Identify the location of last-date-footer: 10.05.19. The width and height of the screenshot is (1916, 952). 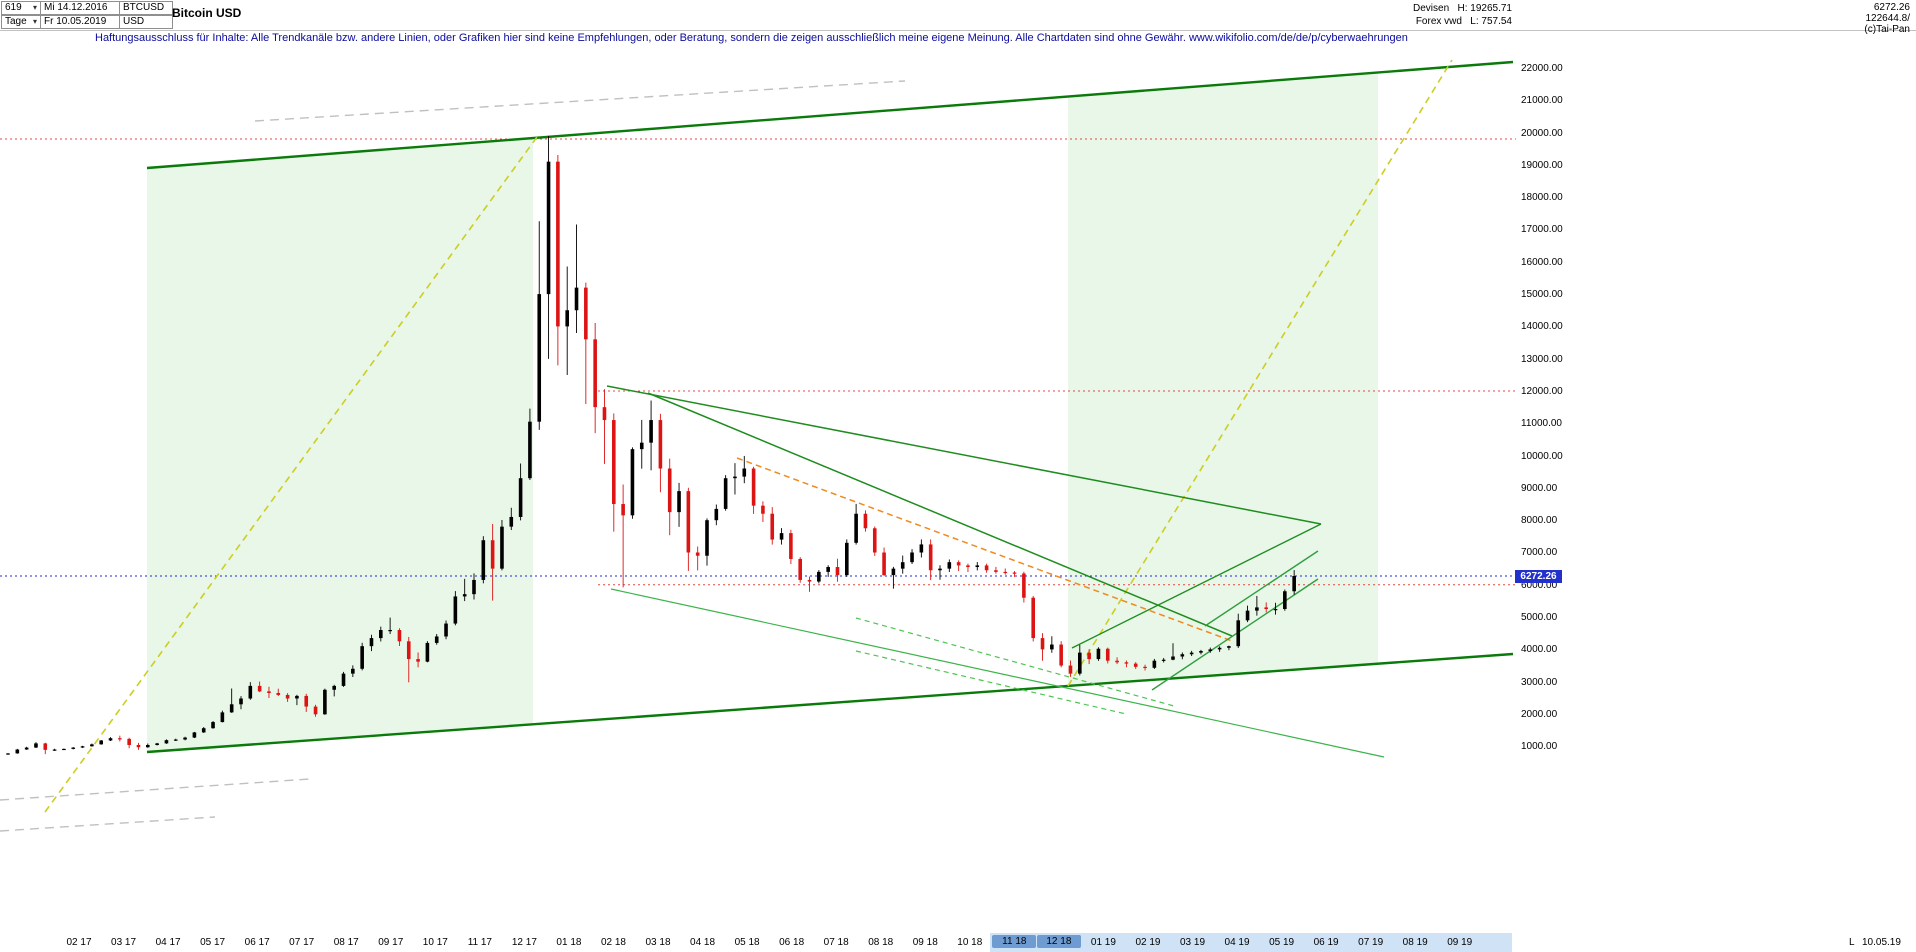
(1881, 942).